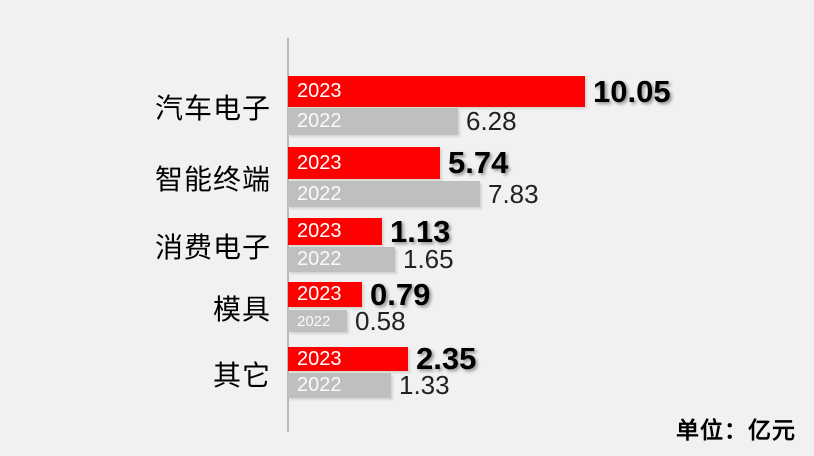  What do you see at coordinates (384, 194) in the screenshot?
I see `bar-2022-row2: 2022` at bounding box center [384, 194].